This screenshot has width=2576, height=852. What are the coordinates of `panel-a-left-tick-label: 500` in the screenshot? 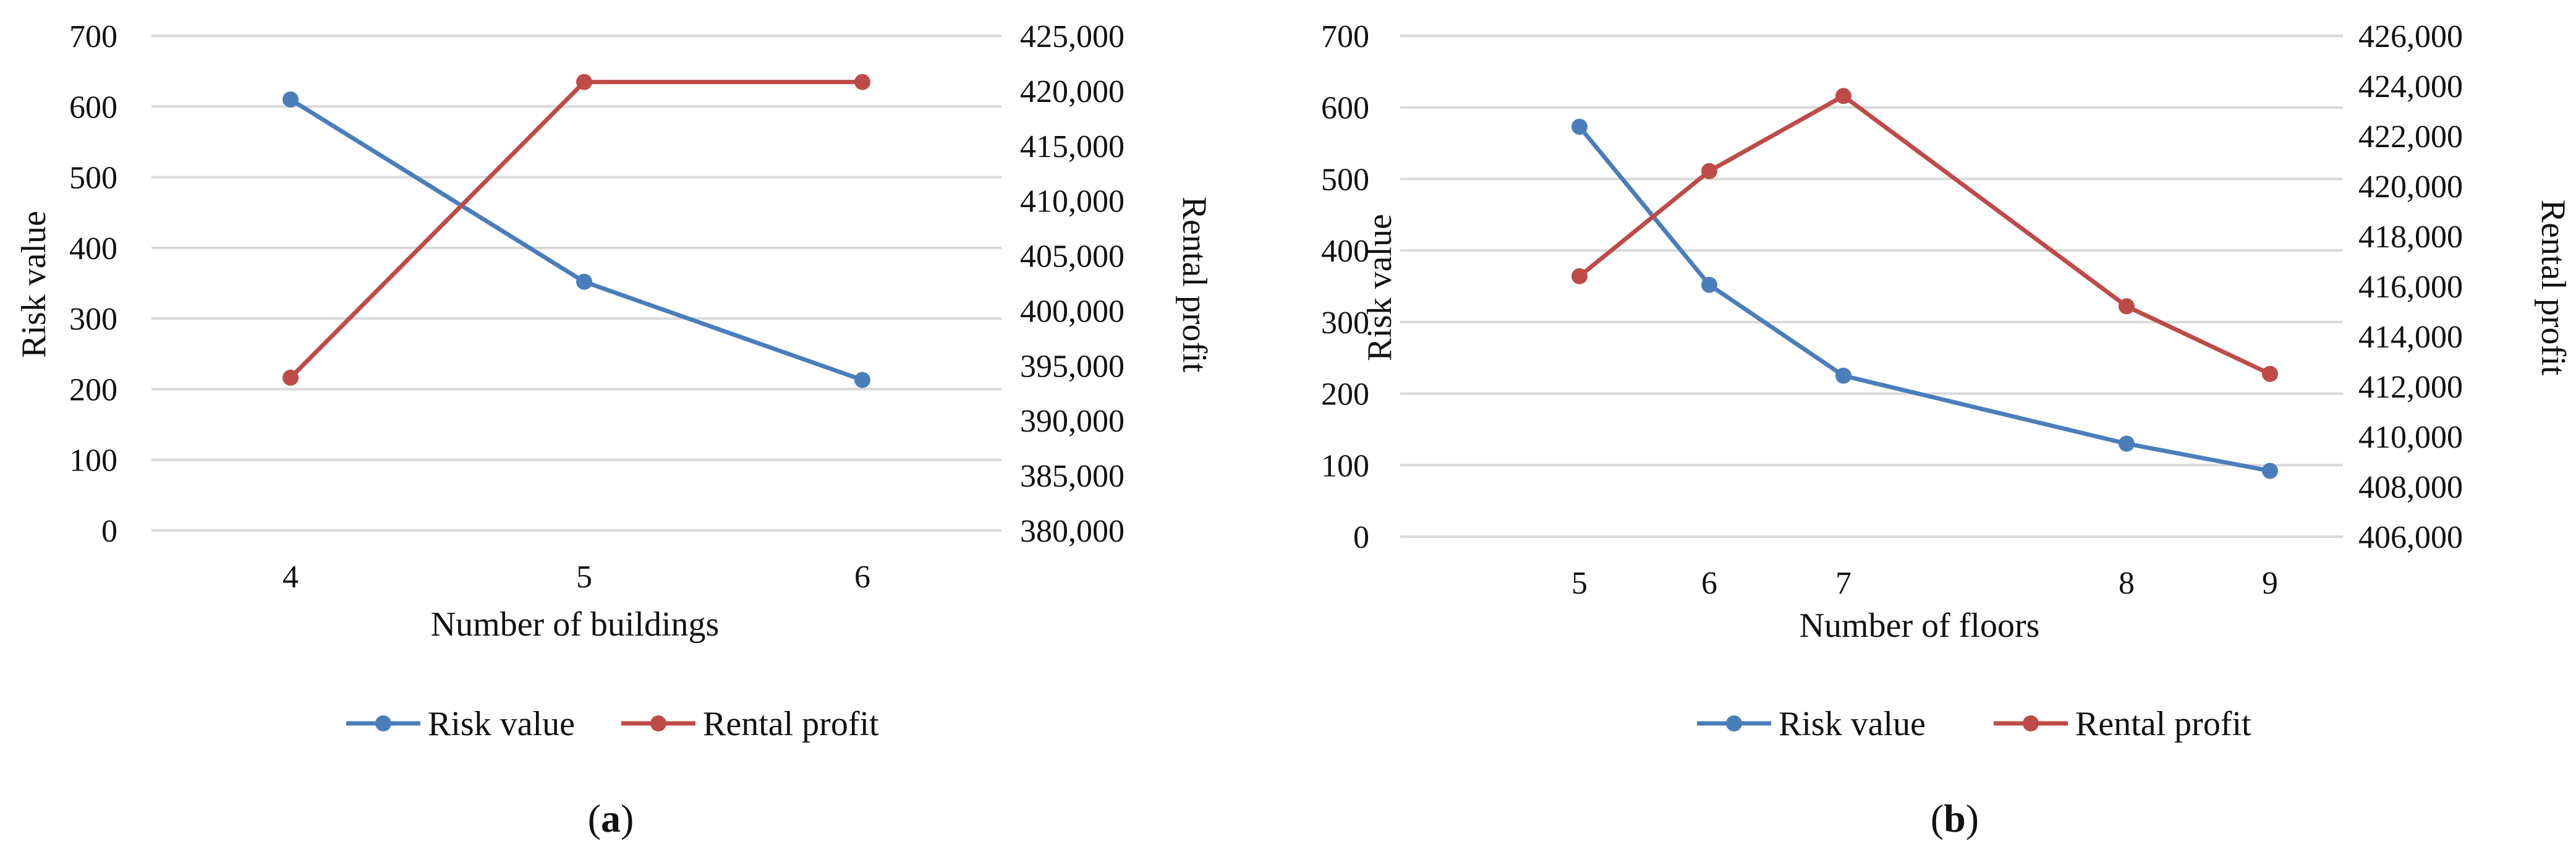 It's located at (93, 178).